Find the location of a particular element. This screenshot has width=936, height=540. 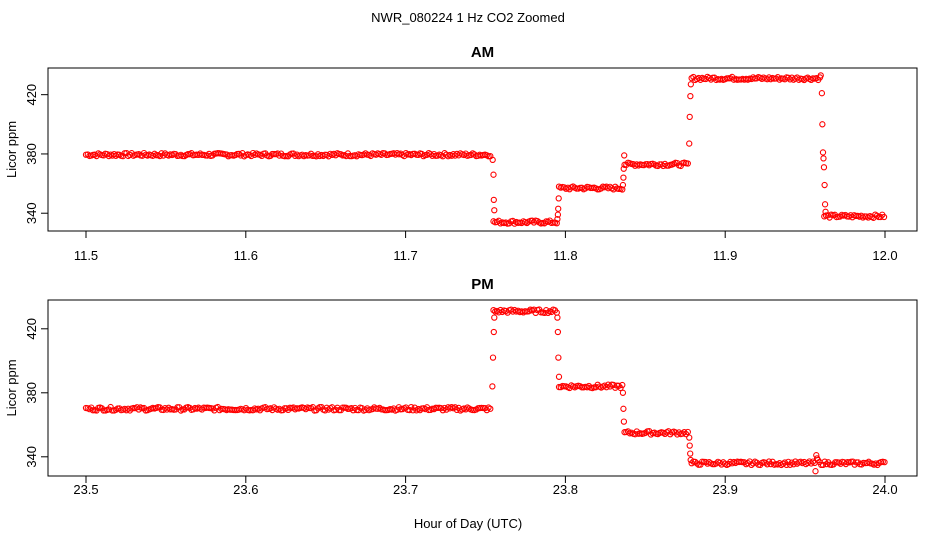

x-tick-label: 23.6 is located at coordinates (245, 489).